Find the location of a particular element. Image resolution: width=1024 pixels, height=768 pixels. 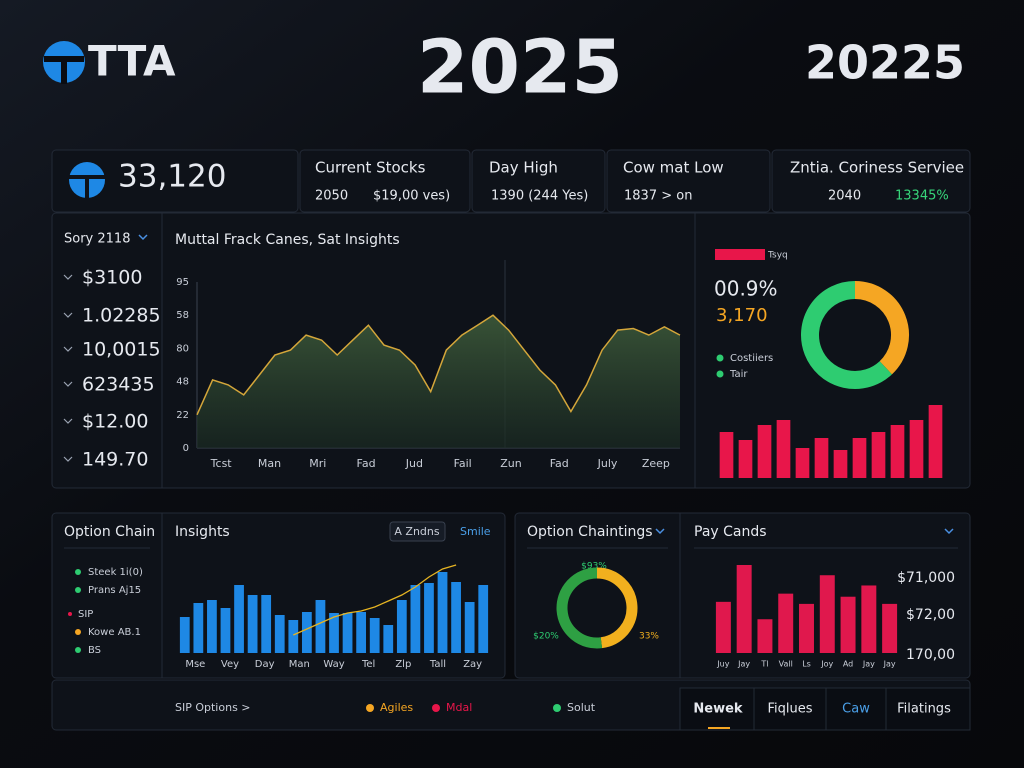

donut-percent: 00.9% is located at coordinates (746, 289).